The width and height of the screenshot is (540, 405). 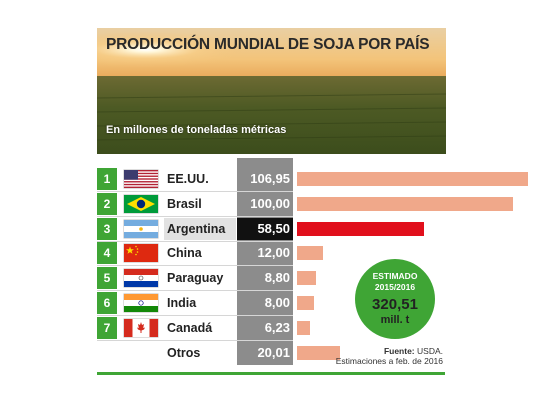 I want to click on value-label: 6,23, so click(x=277, y=327).